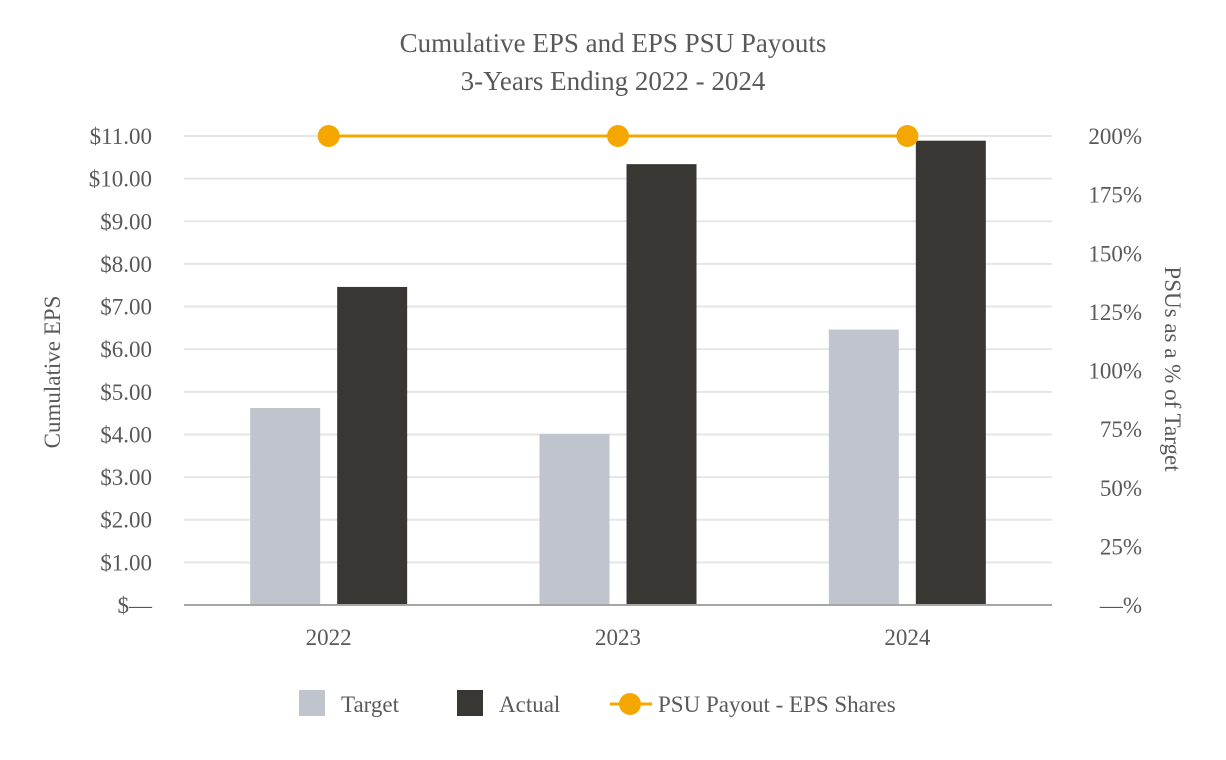 The image size is (1226, 760). I want to click on x-tick-label: 2023, so click(618, 637).